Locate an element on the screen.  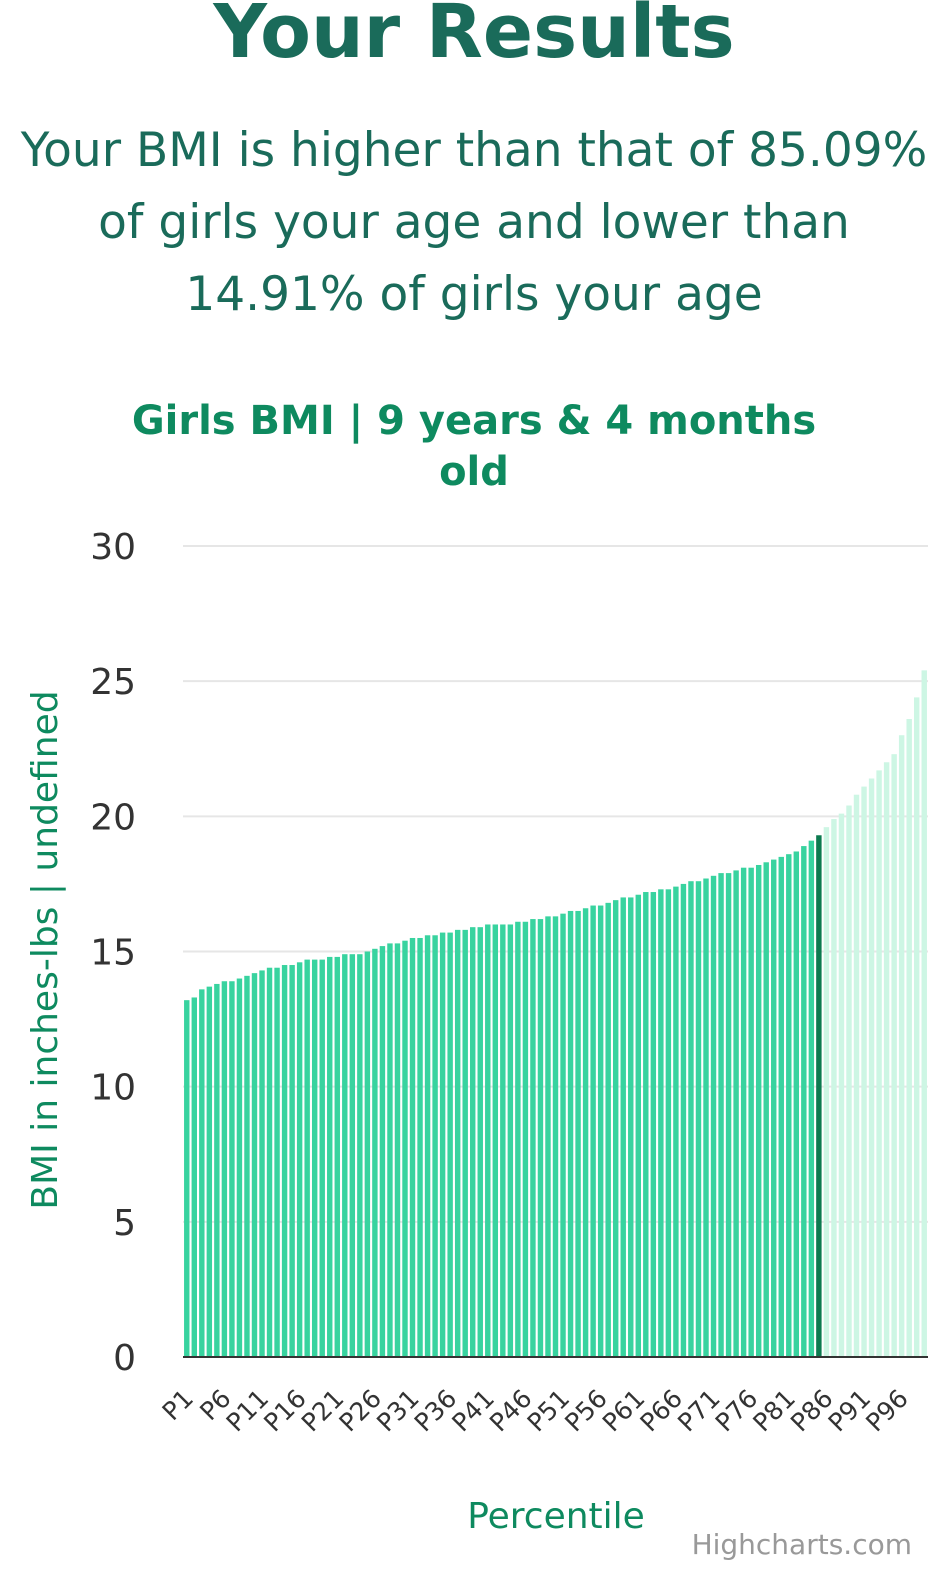
highcharts-credit: Highcharts.com is located at coordinates (802, 1544).